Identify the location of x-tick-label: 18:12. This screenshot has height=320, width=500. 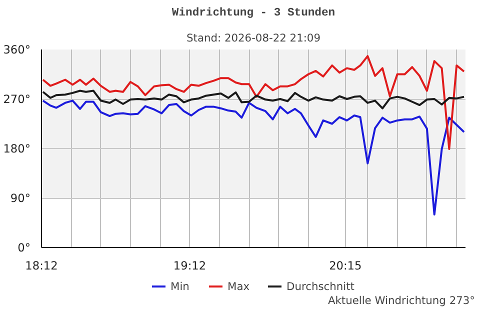
(41, 265).